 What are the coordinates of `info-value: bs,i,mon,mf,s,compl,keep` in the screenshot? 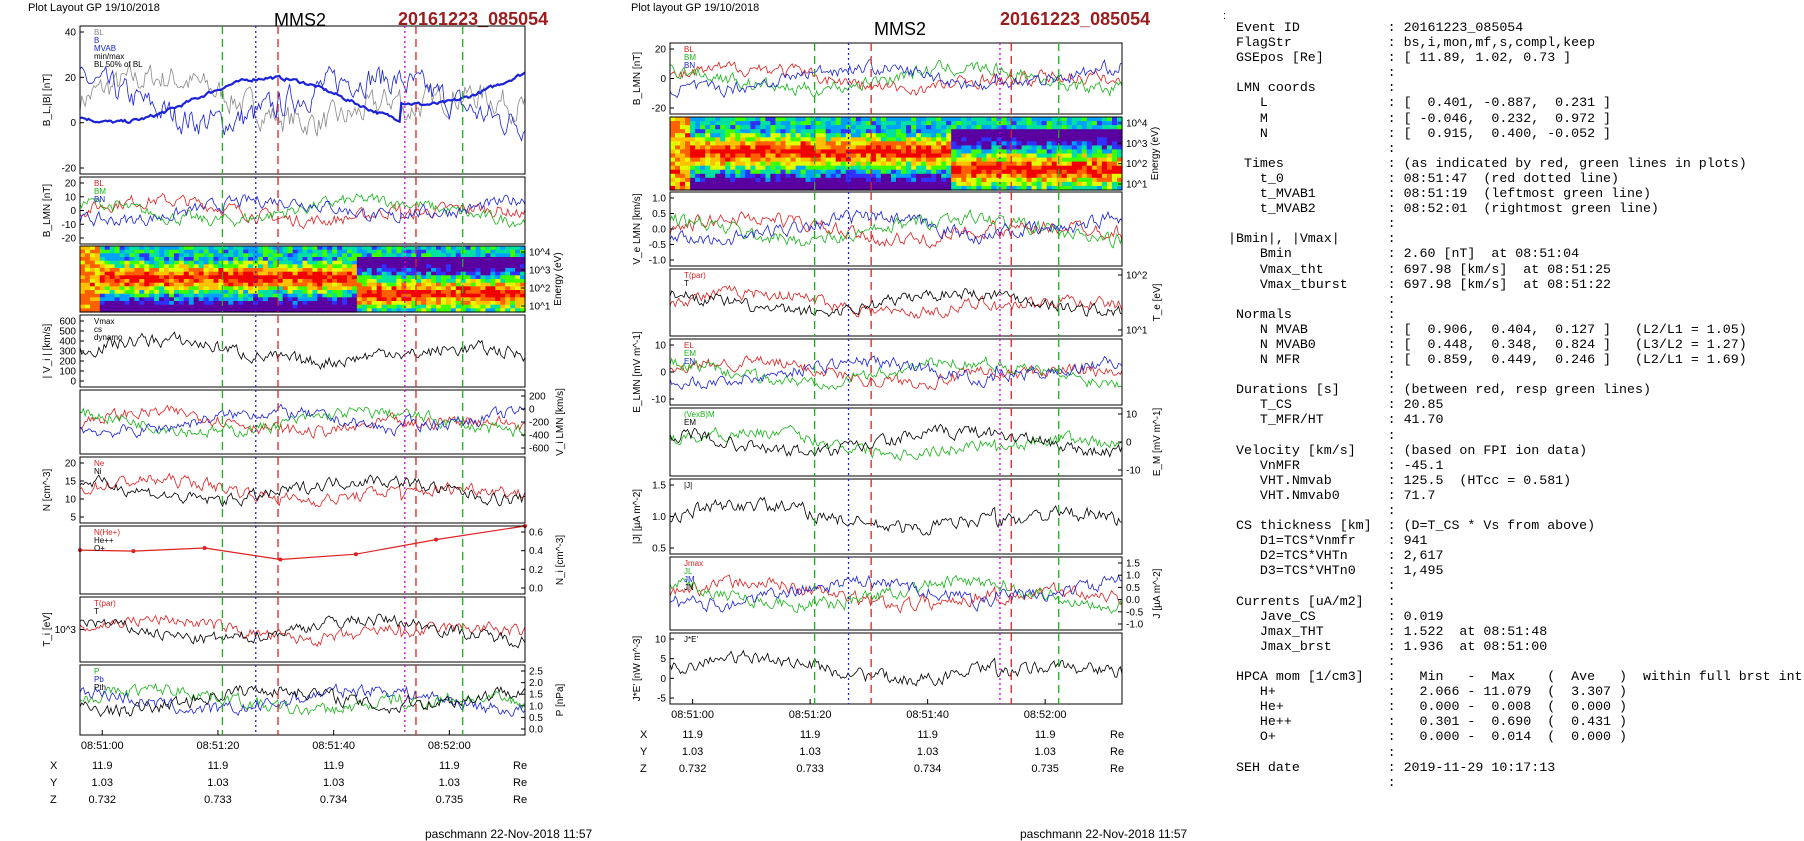 It's located at (1499, 43).